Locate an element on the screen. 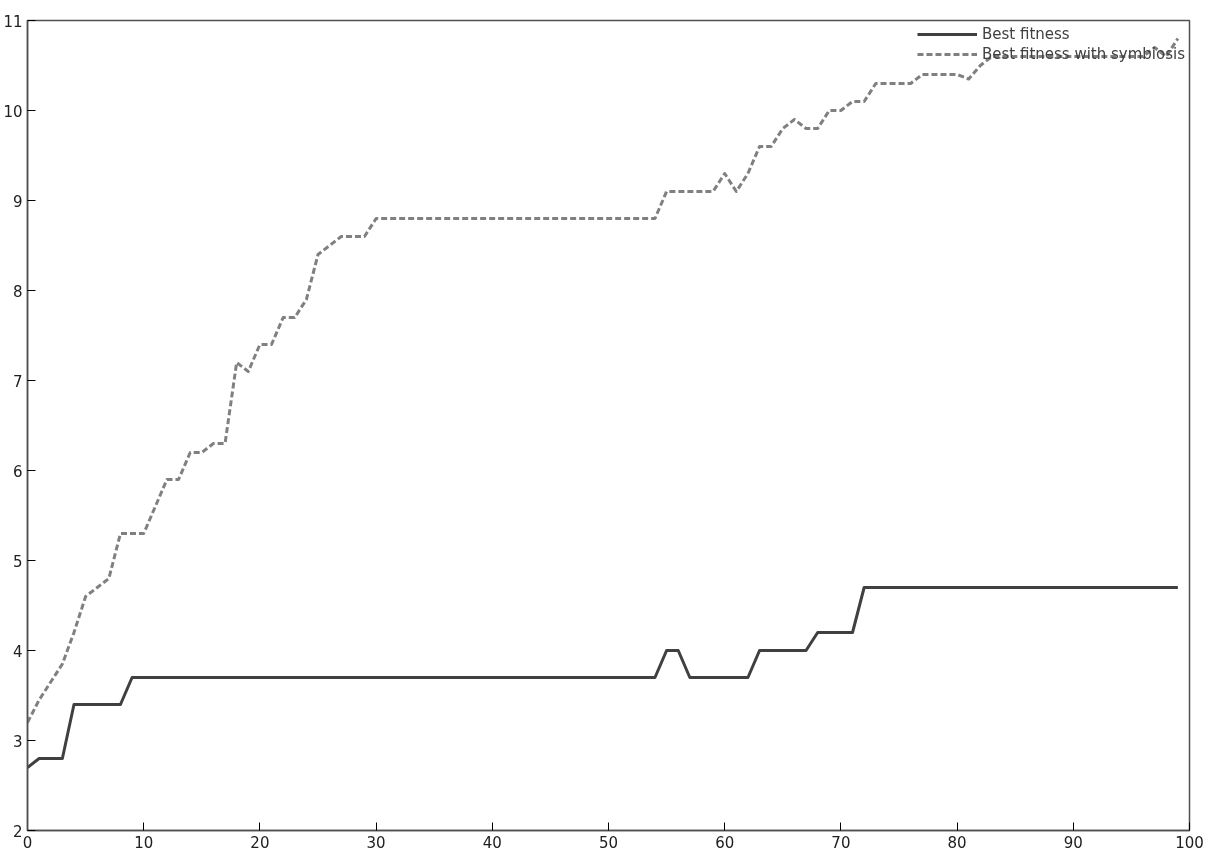 Image resolution: width=1229 pixels, height=858 pixels. x-tick-label: 80 is located at coordinates (957, 842).